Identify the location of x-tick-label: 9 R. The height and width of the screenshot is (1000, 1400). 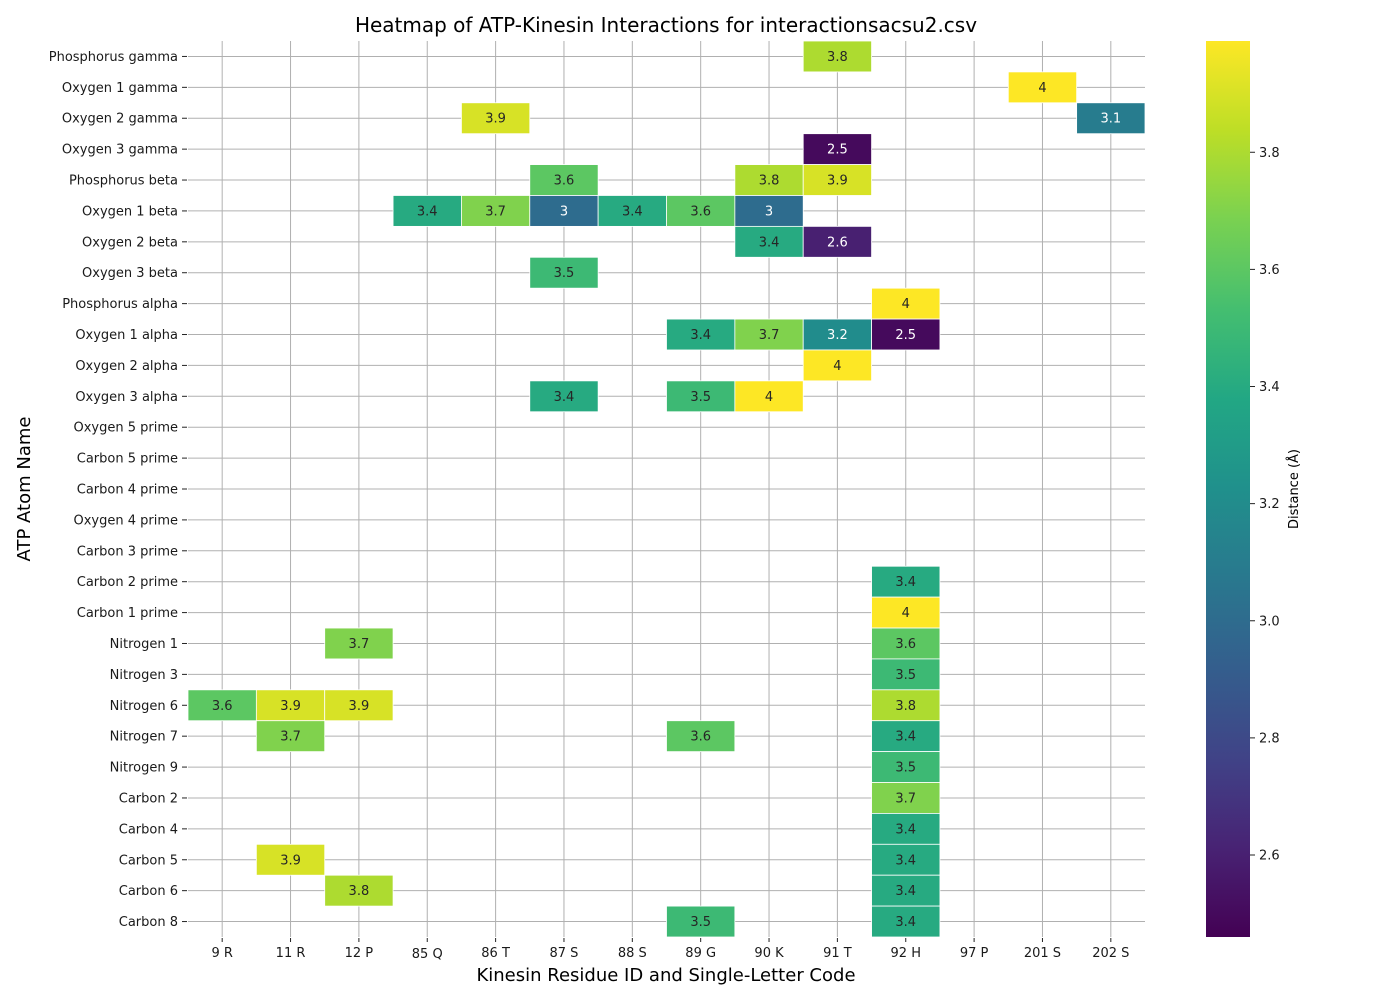
(221, 953).